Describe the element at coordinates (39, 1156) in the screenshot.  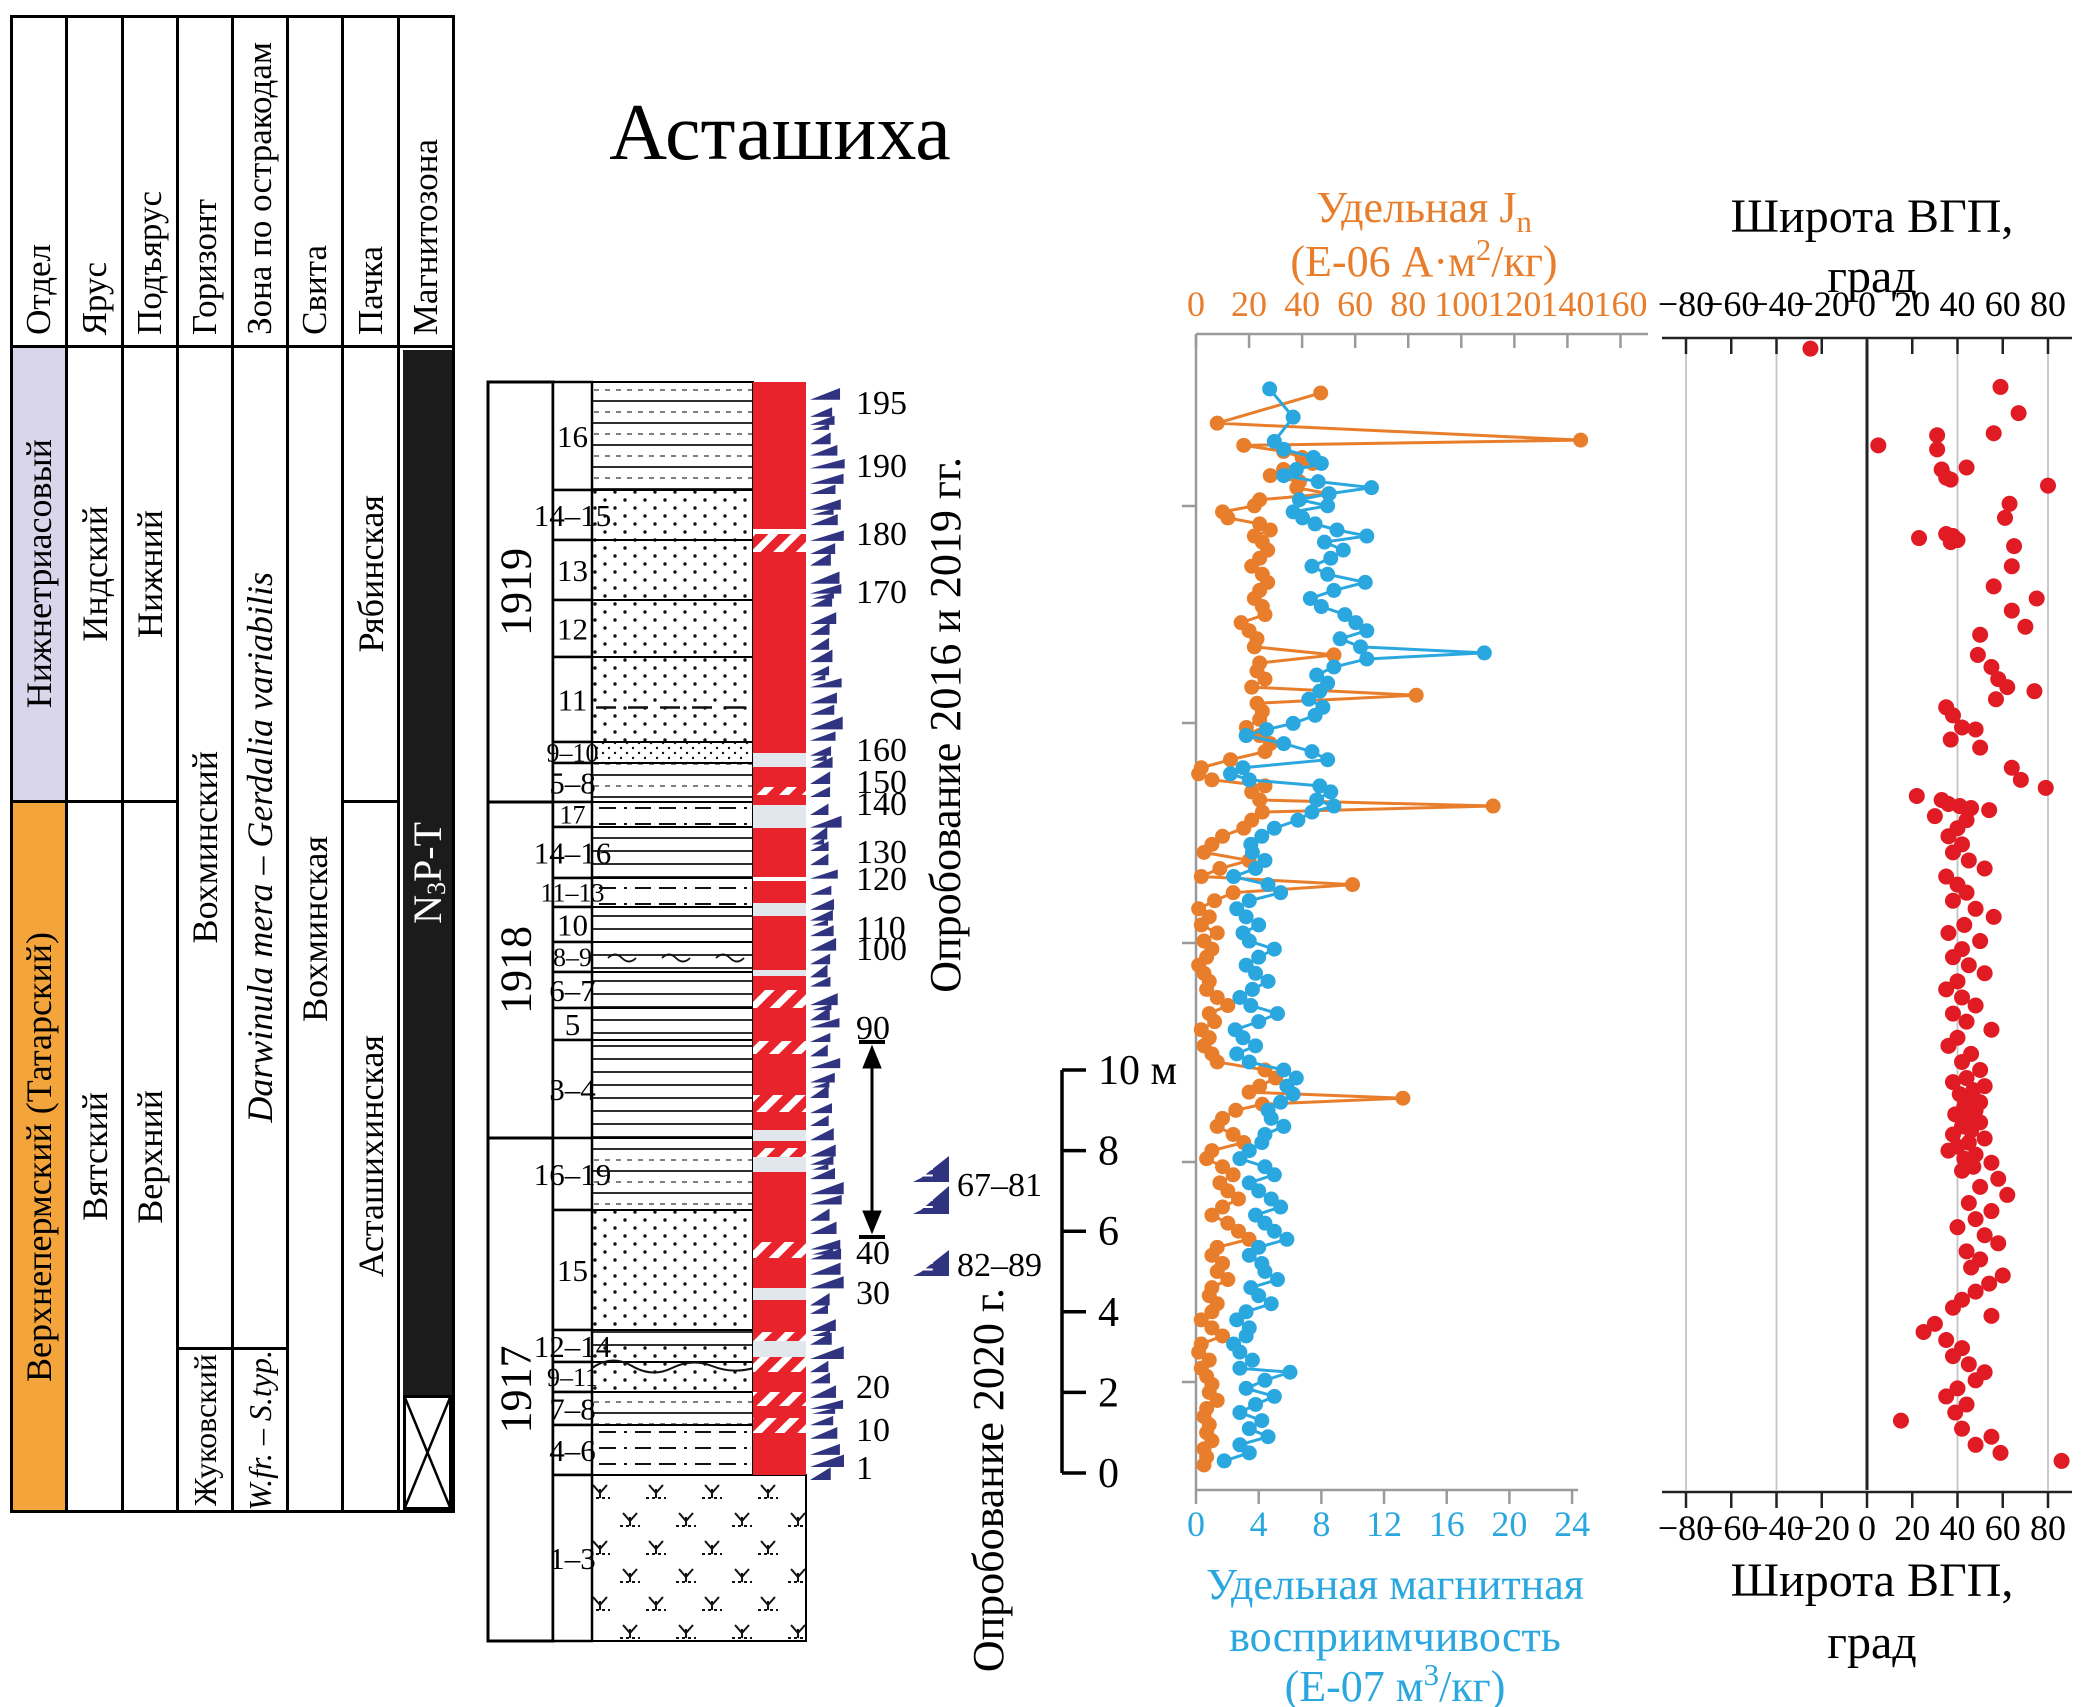
I see `cell-otdel-permian: Верхнепермский (Татарский)` at that location.